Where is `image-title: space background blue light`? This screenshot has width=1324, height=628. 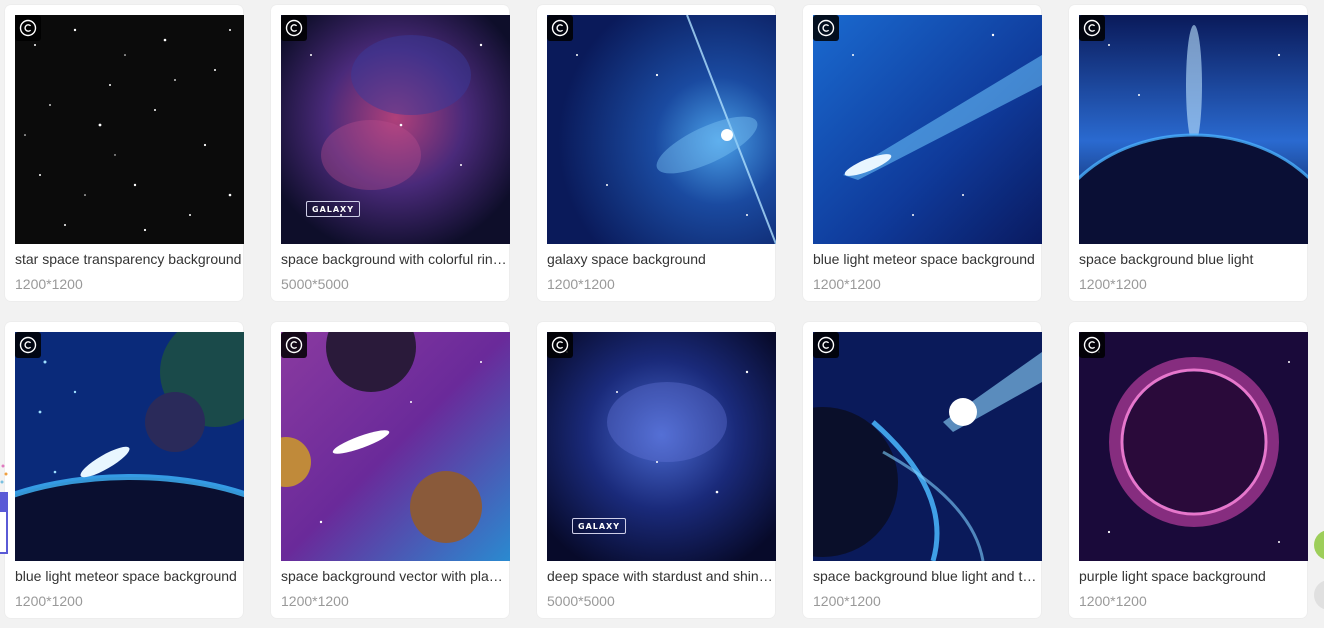 image-title: space background blue light is located at coordinates (1166, 259).